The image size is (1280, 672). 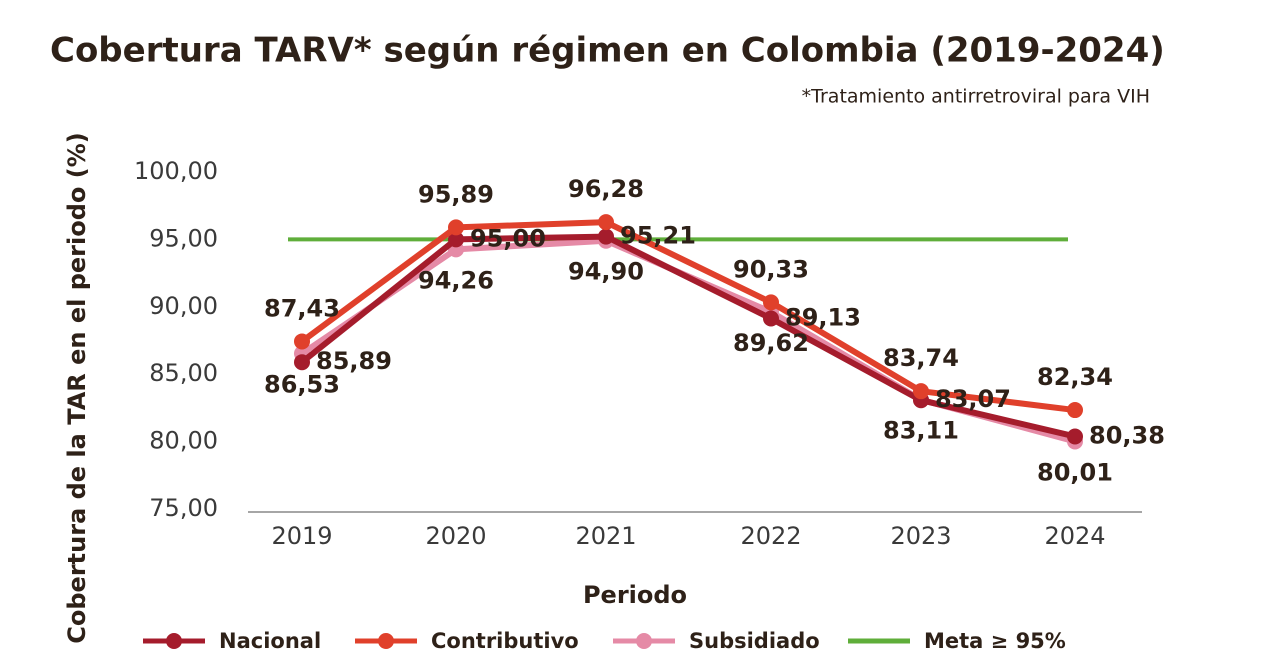 What do you see at coordinates (176, 171) in the screenshot?
I see `y-tick-label: 100,00` at bounding box center [176, 171].